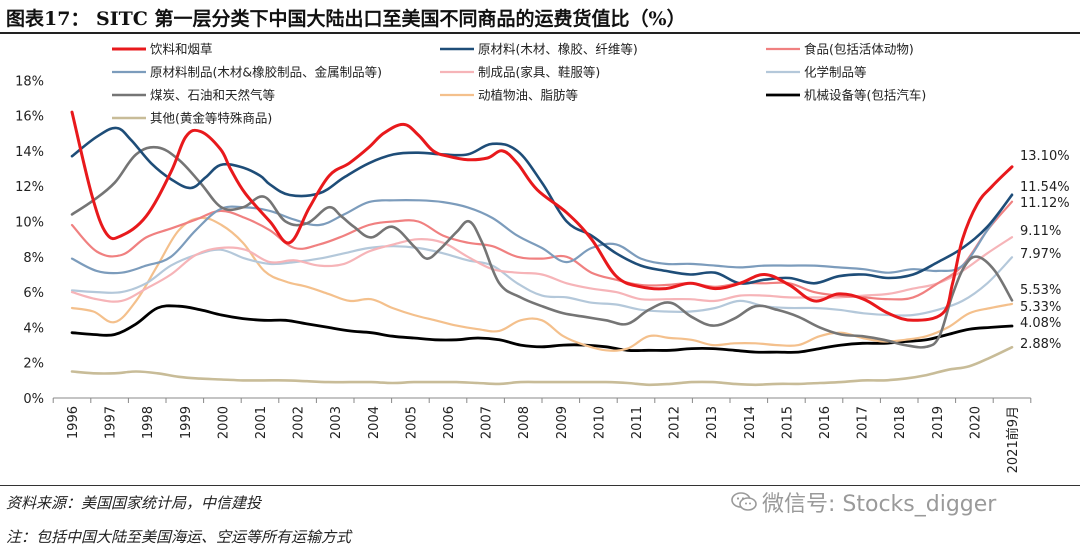 This screenshot has width=1080, height=552. I want to click on x-tick-label: 1998, so click(148, 422).